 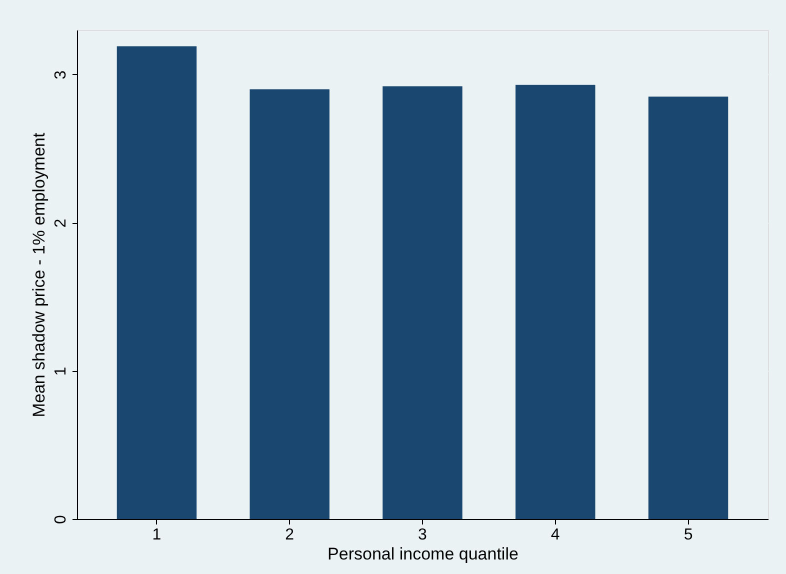 I want to click on y-tick-label: 0, so click(x=61, y=519).